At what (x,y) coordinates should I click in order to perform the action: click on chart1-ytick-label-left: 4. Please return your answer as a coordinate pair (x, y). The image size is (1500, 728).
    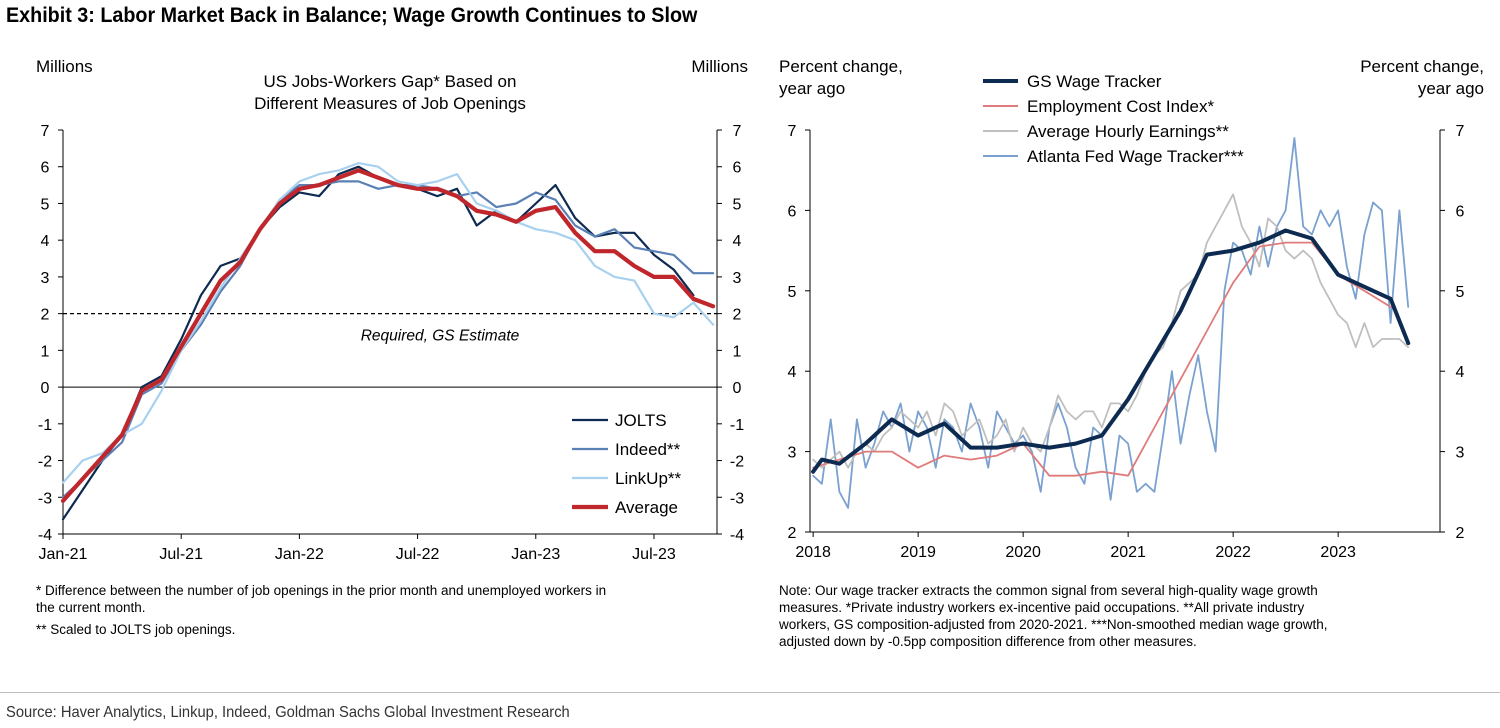
    Looking at the image, I should click on (45, 241).